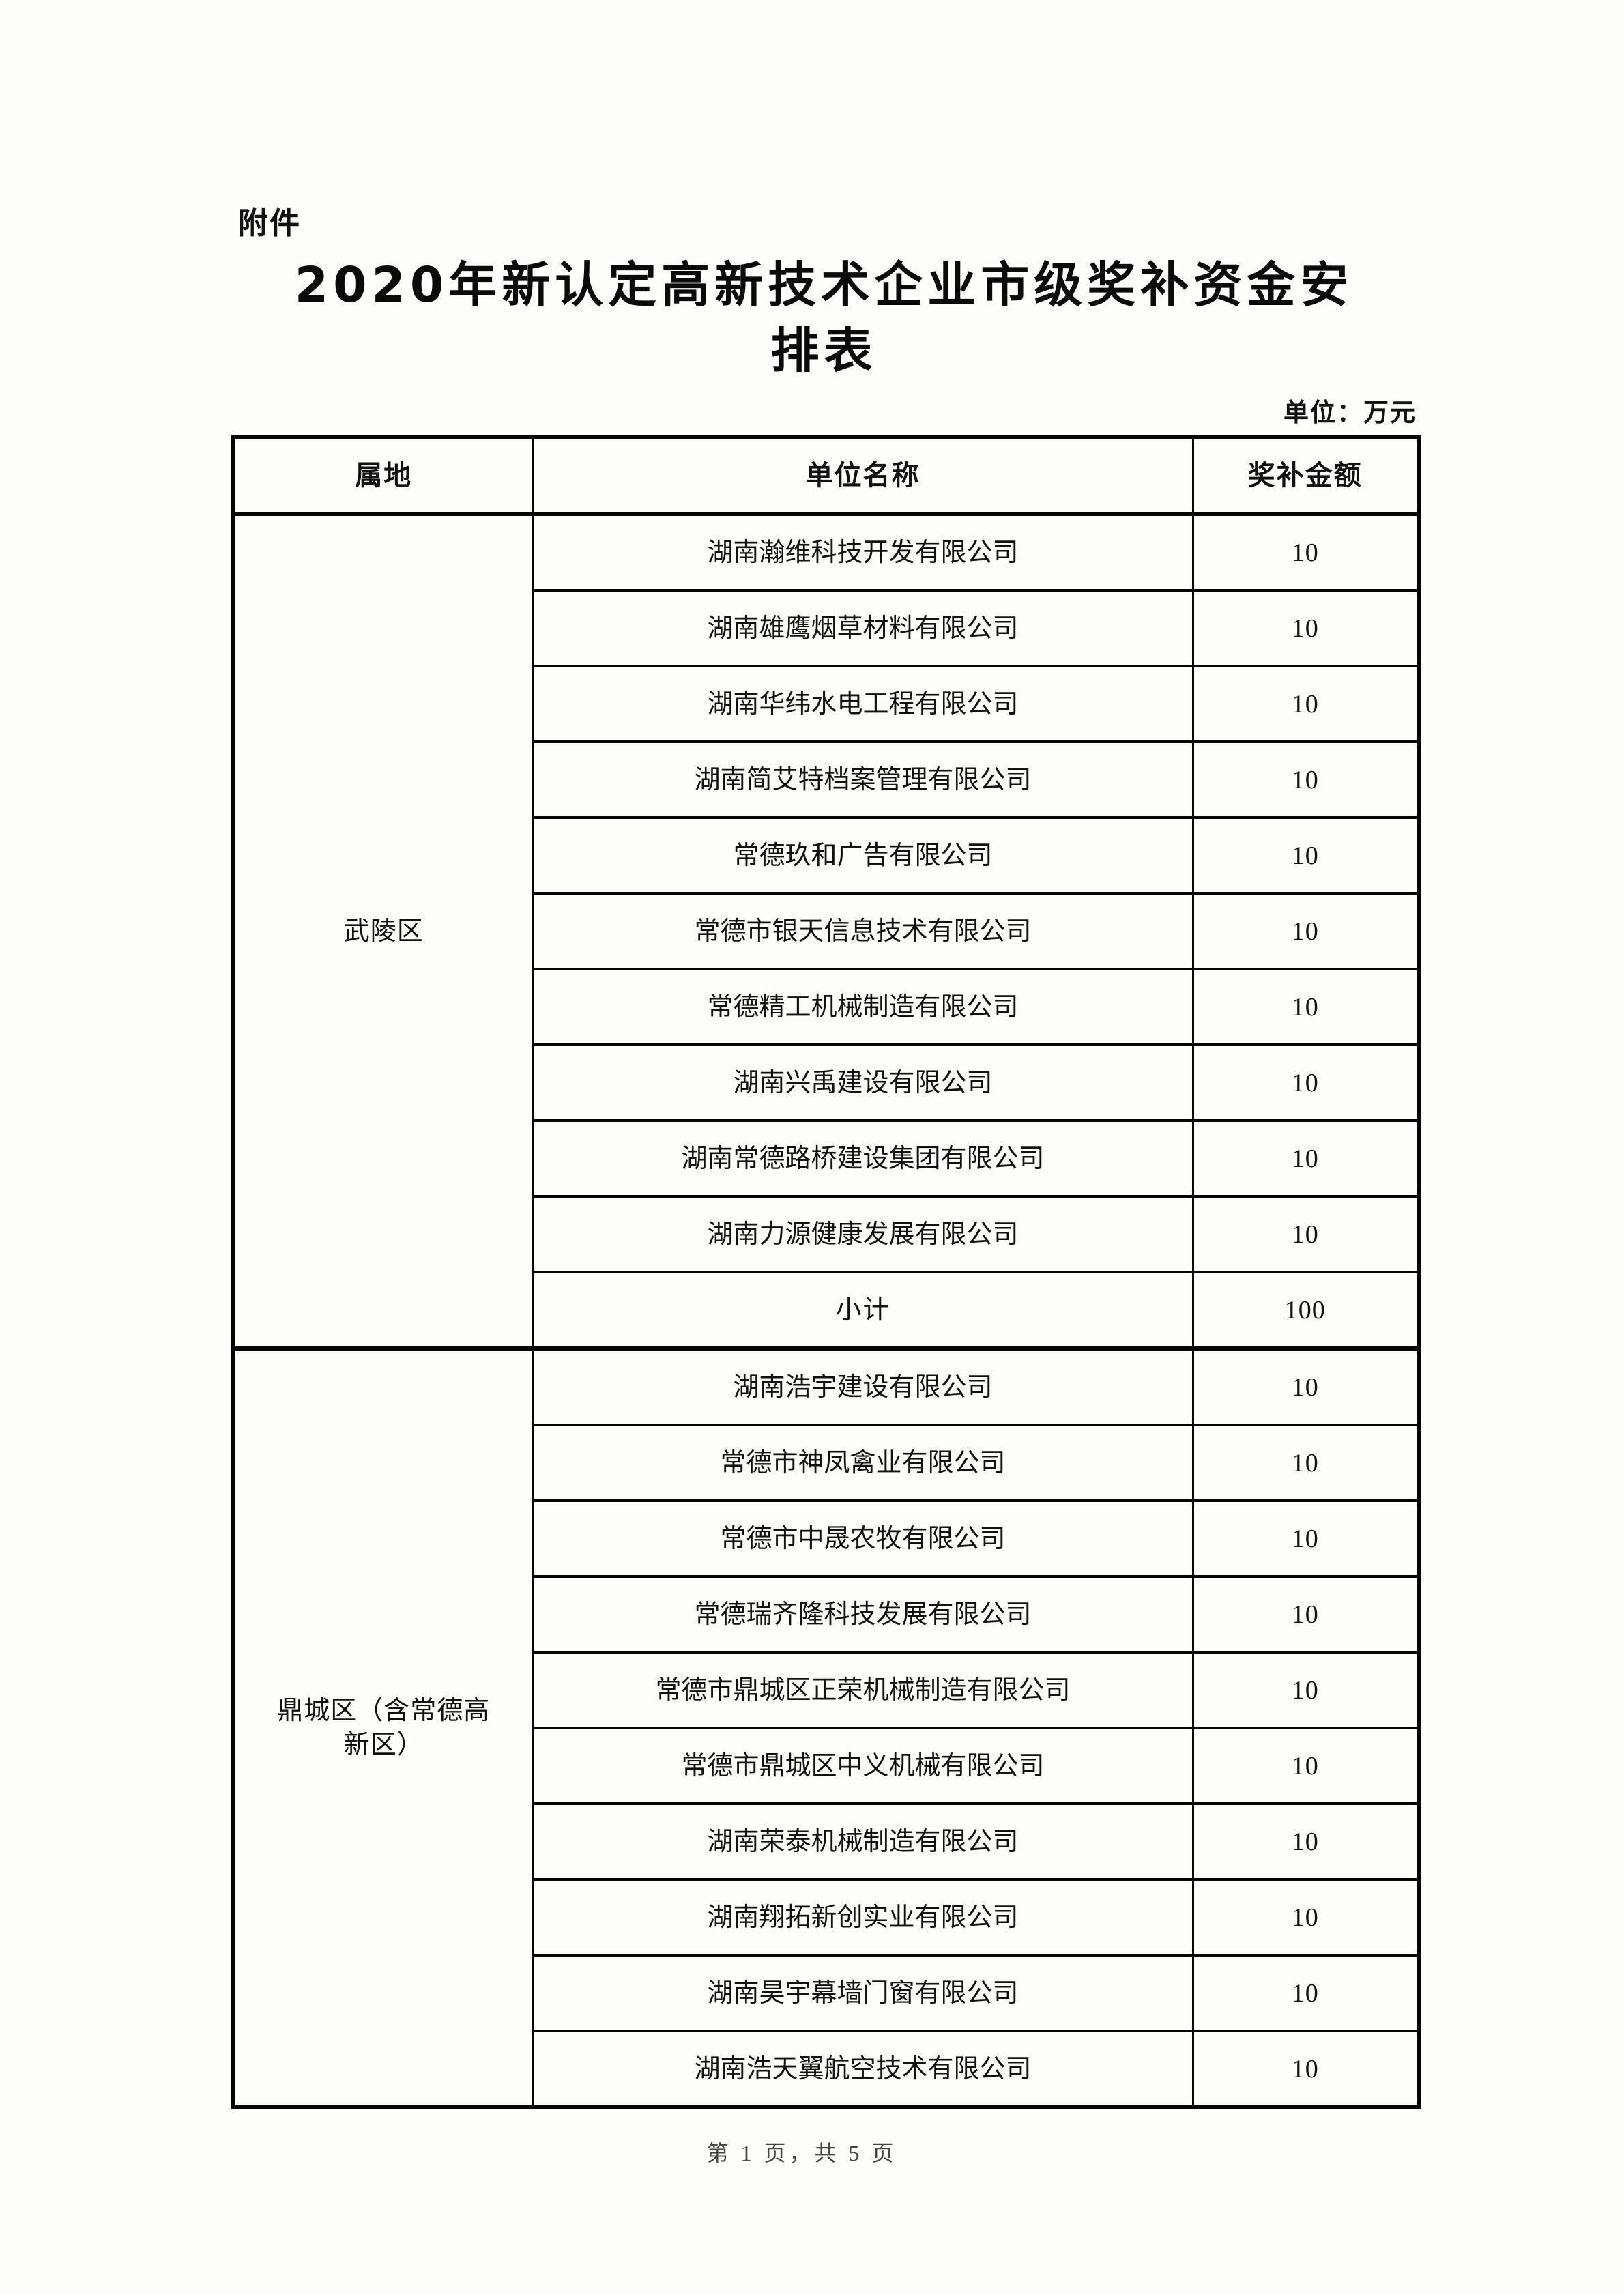  Describe the element at coordinates (824, 285) in the screenshot. I see `page-title-line1: 2020年新认定高新技术企业市级奖补资金安` at that location.